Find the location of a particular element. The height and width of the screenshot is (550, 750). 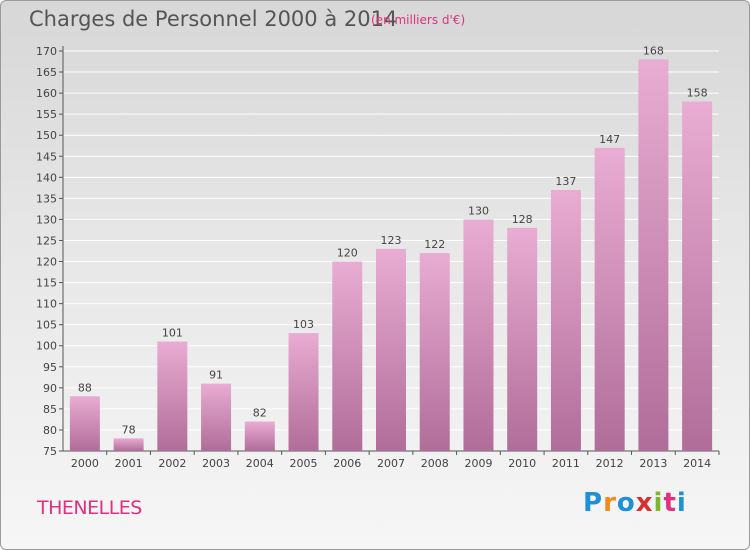

y-tick-label: 165 is located at coordinates (46, 72).